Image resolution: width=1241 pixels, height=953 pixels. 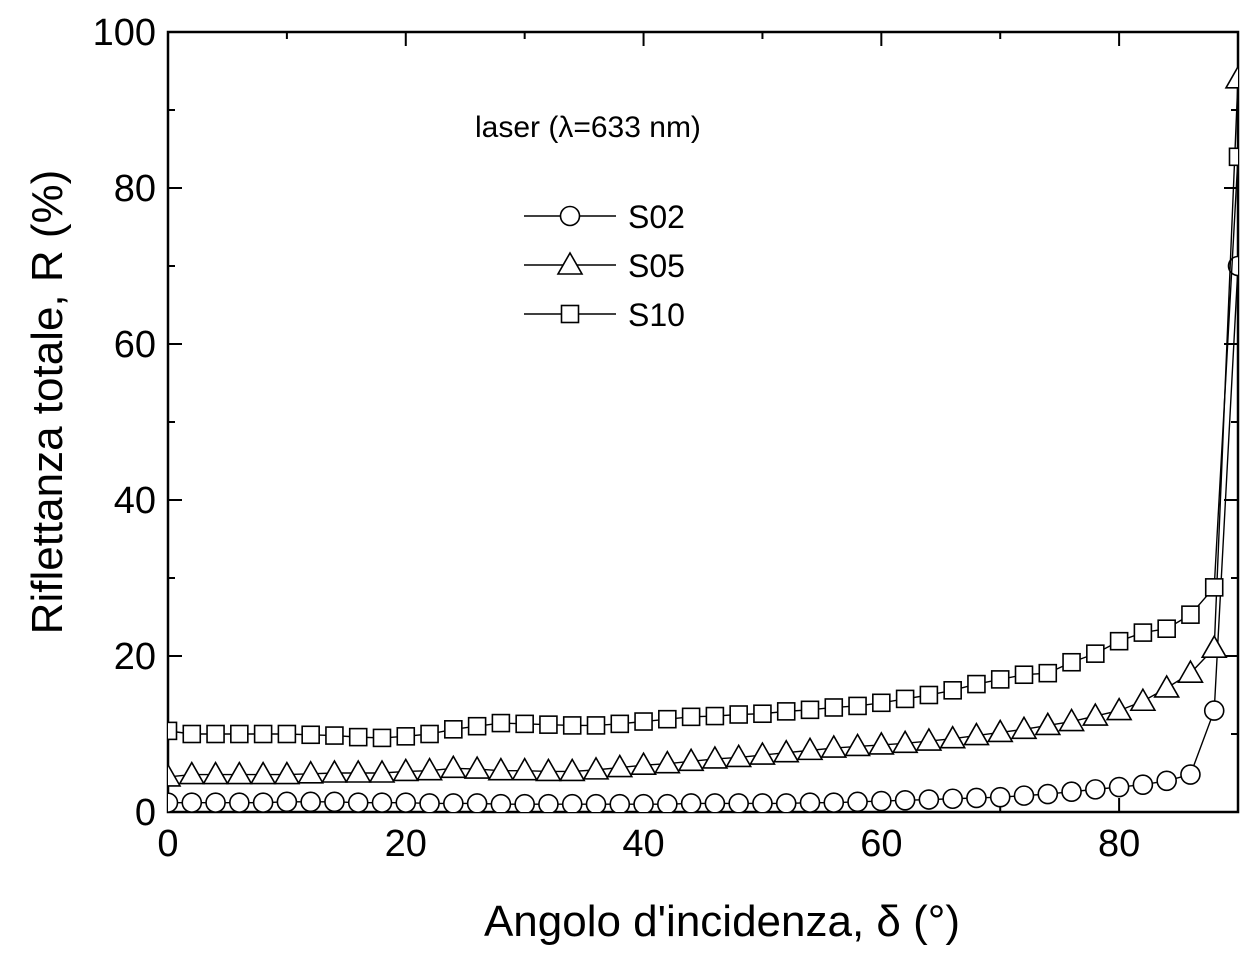 I want to click on y-tick-label: 60, so click(x=135, y=345).